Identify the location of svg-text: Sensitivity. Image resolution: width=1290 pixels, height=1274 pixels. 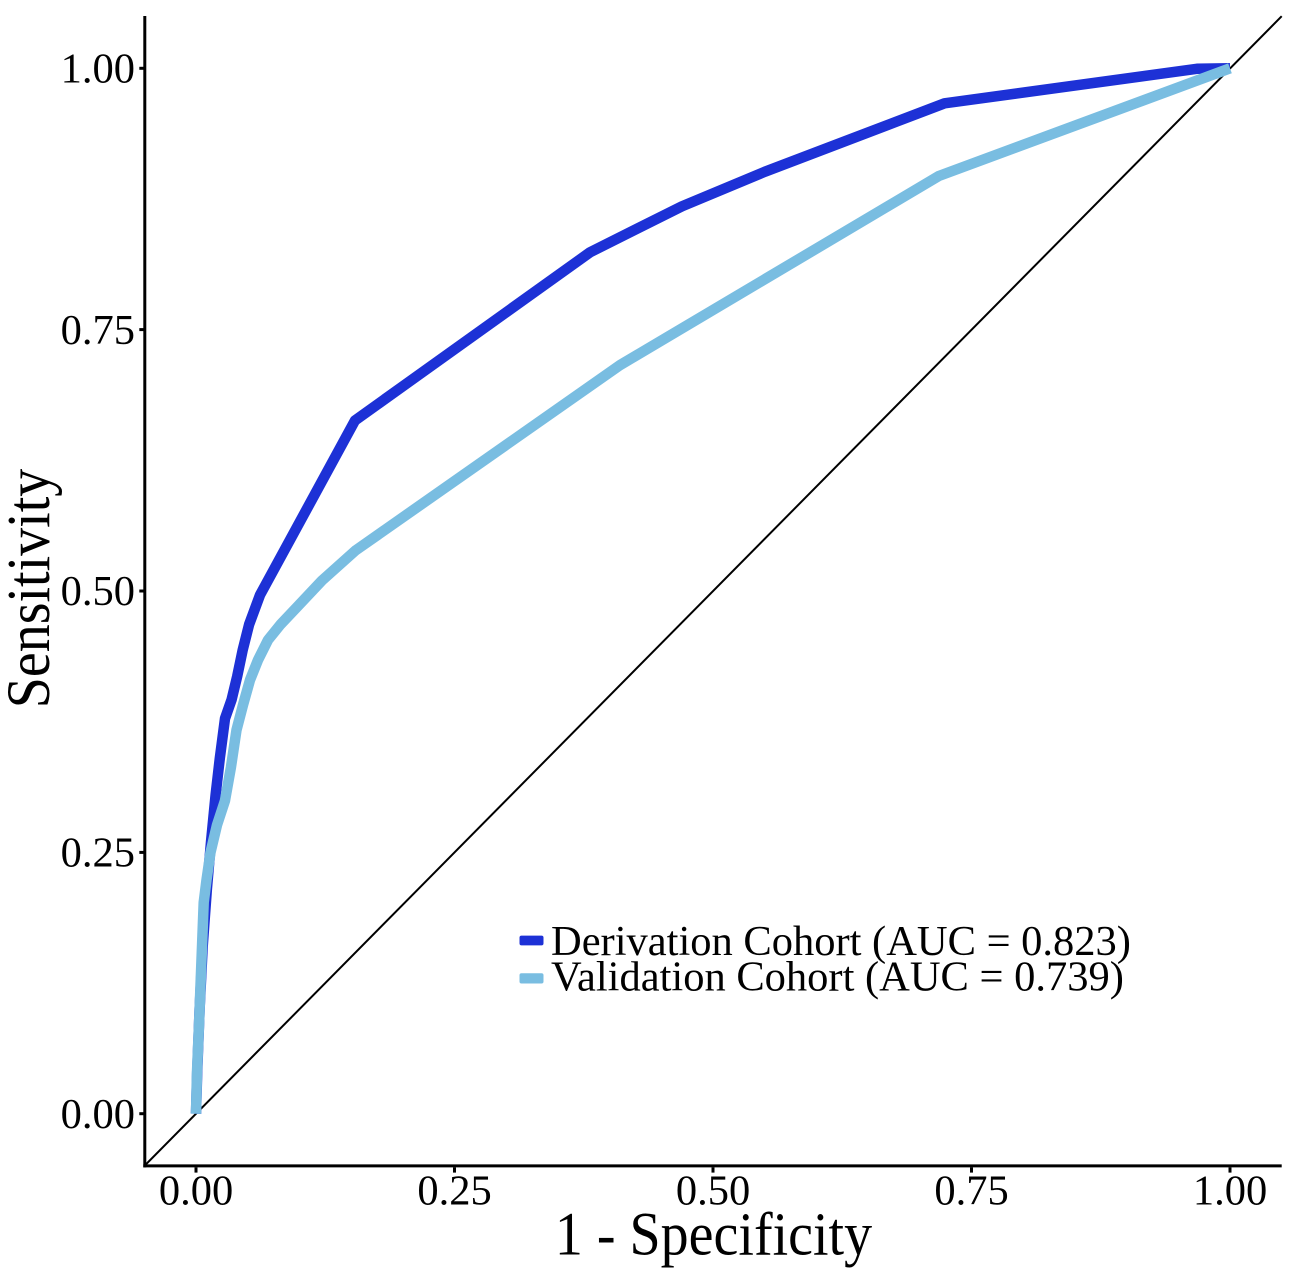
(31, 588).